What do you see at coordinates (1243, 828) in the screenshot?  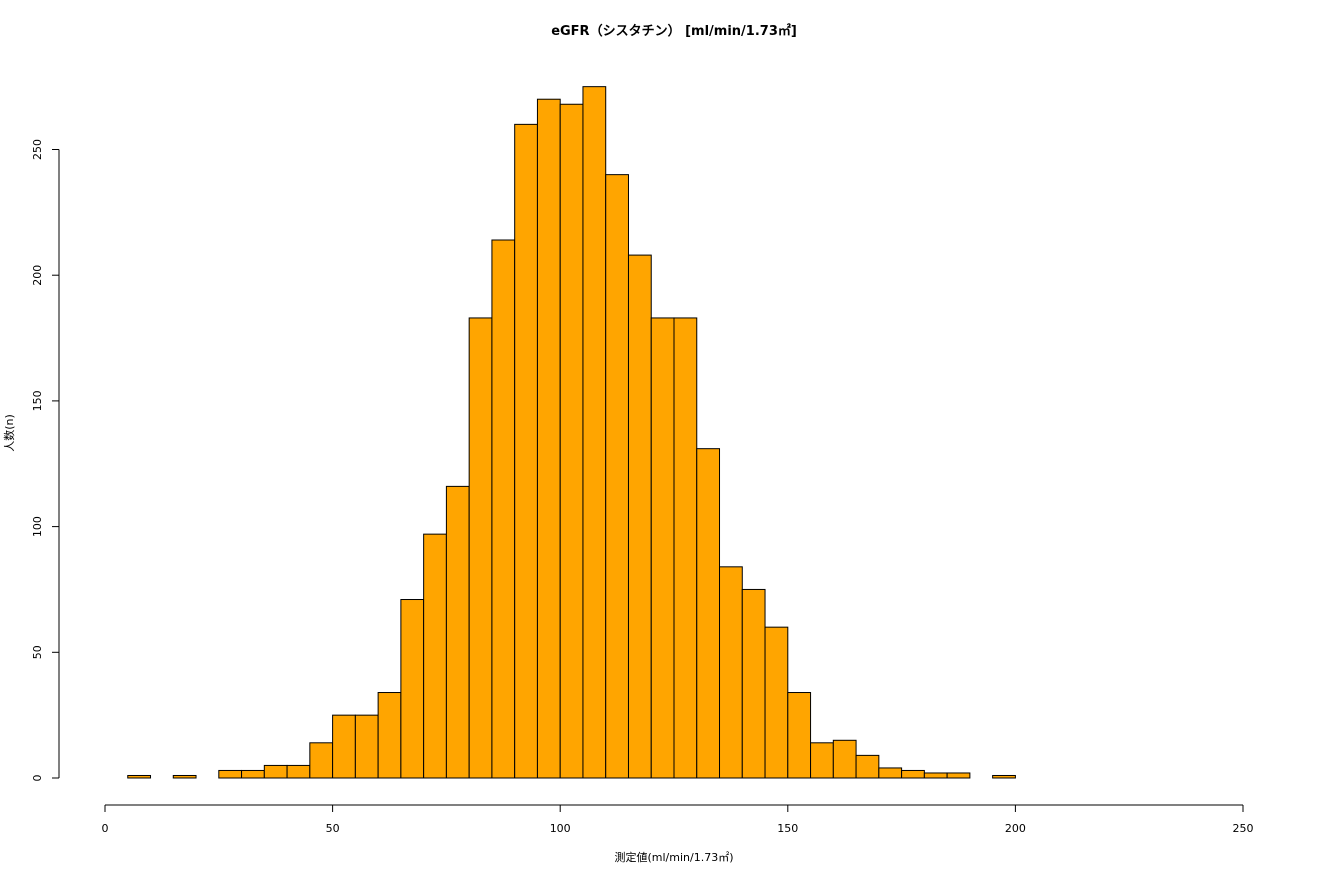 I see `x-tick-label: 250` at bounding box center [1243, 828].